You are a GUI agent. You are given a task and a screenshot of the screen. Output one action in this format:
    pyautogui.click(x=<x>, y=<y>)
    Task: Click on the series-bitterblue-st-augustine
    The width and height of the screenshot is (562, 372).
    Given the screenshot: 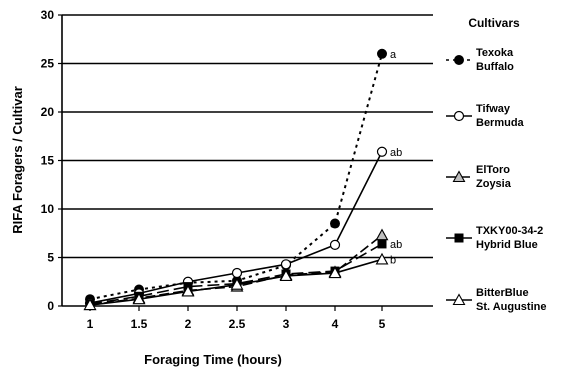 What is the action you would take?
    pyautogui.click(x=236, y=281)
    